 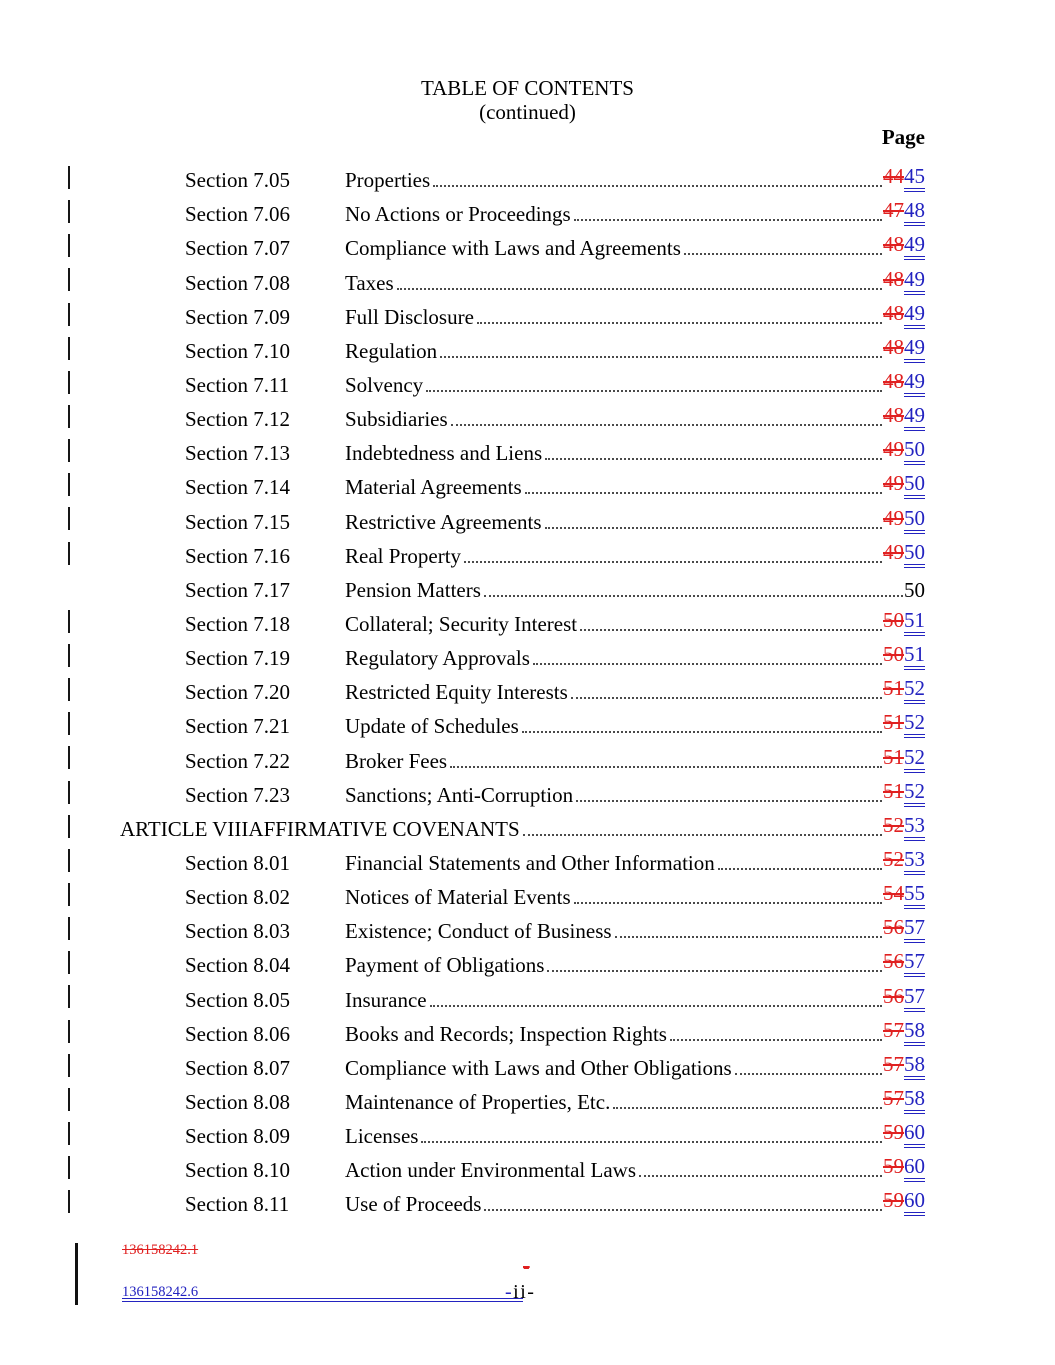 What do you see at coordinates (893, 1166) in the screenshot?
I see `page-number-old: 59` at bounding box center [893, 1166].